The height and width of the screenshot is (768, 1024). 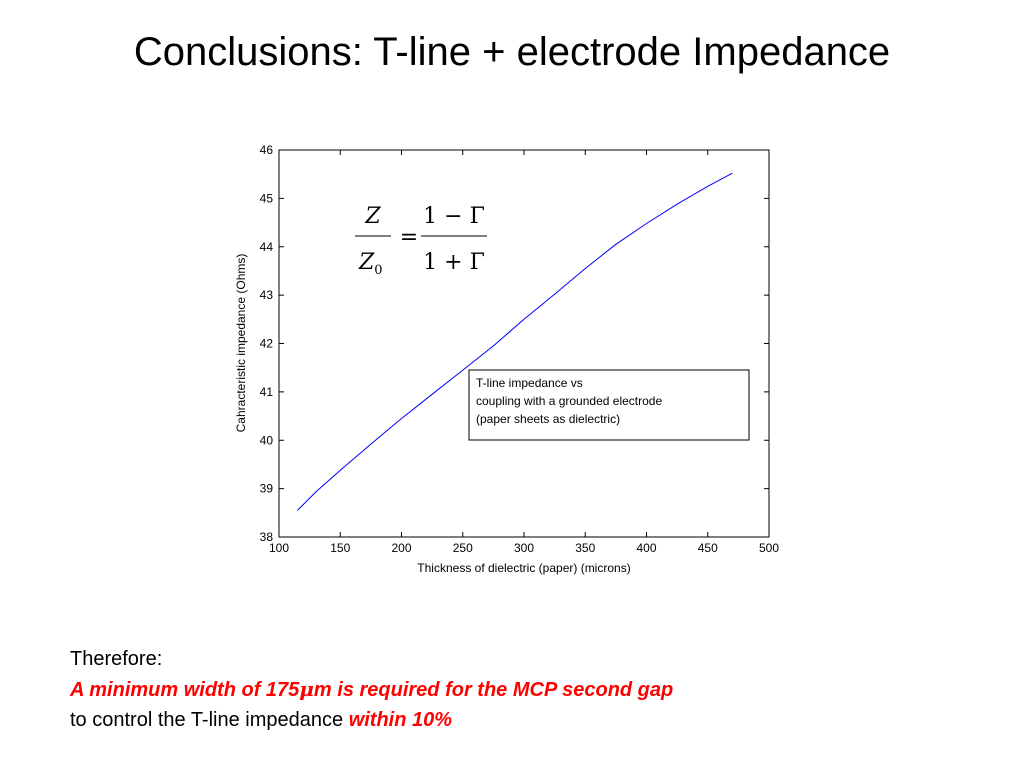 I want to click on requirement-text-start: A minimum width of 175, so click(x=185, y=690).